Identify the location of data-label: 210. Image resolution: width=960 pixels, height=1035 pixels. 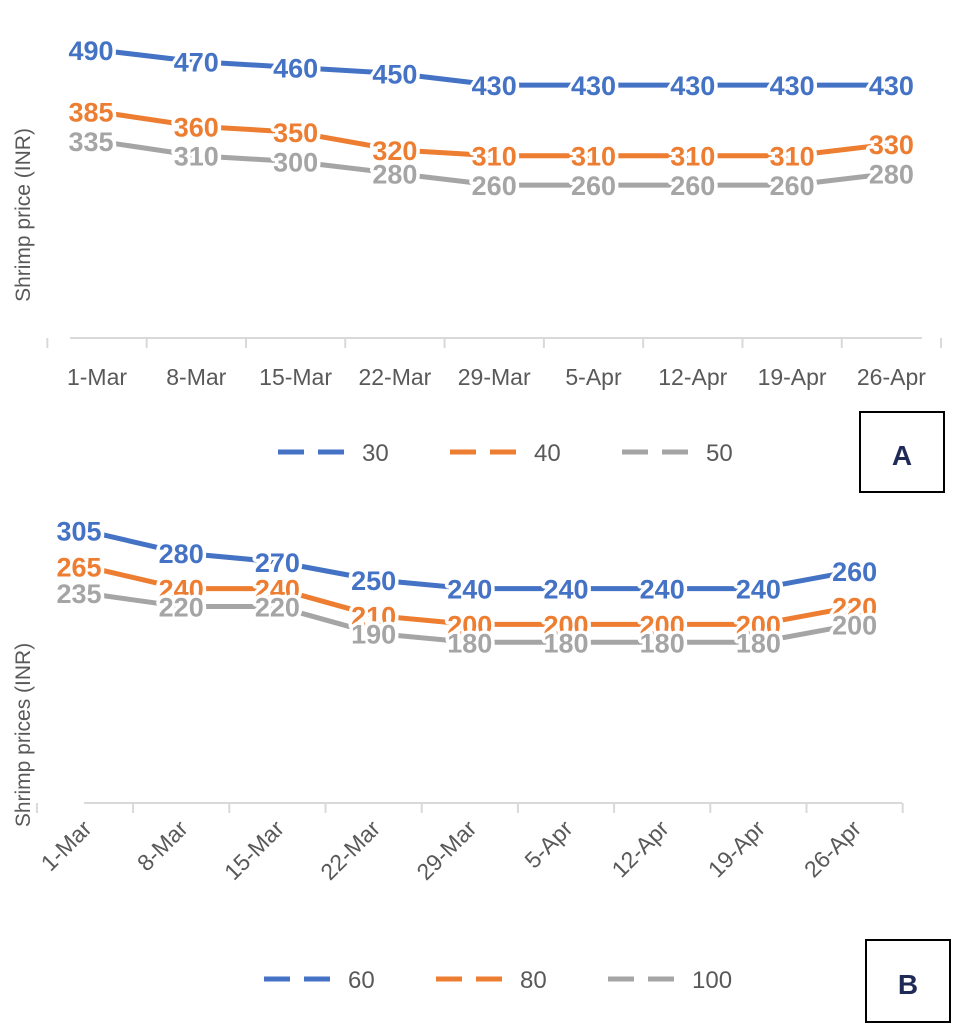
(373, 616).